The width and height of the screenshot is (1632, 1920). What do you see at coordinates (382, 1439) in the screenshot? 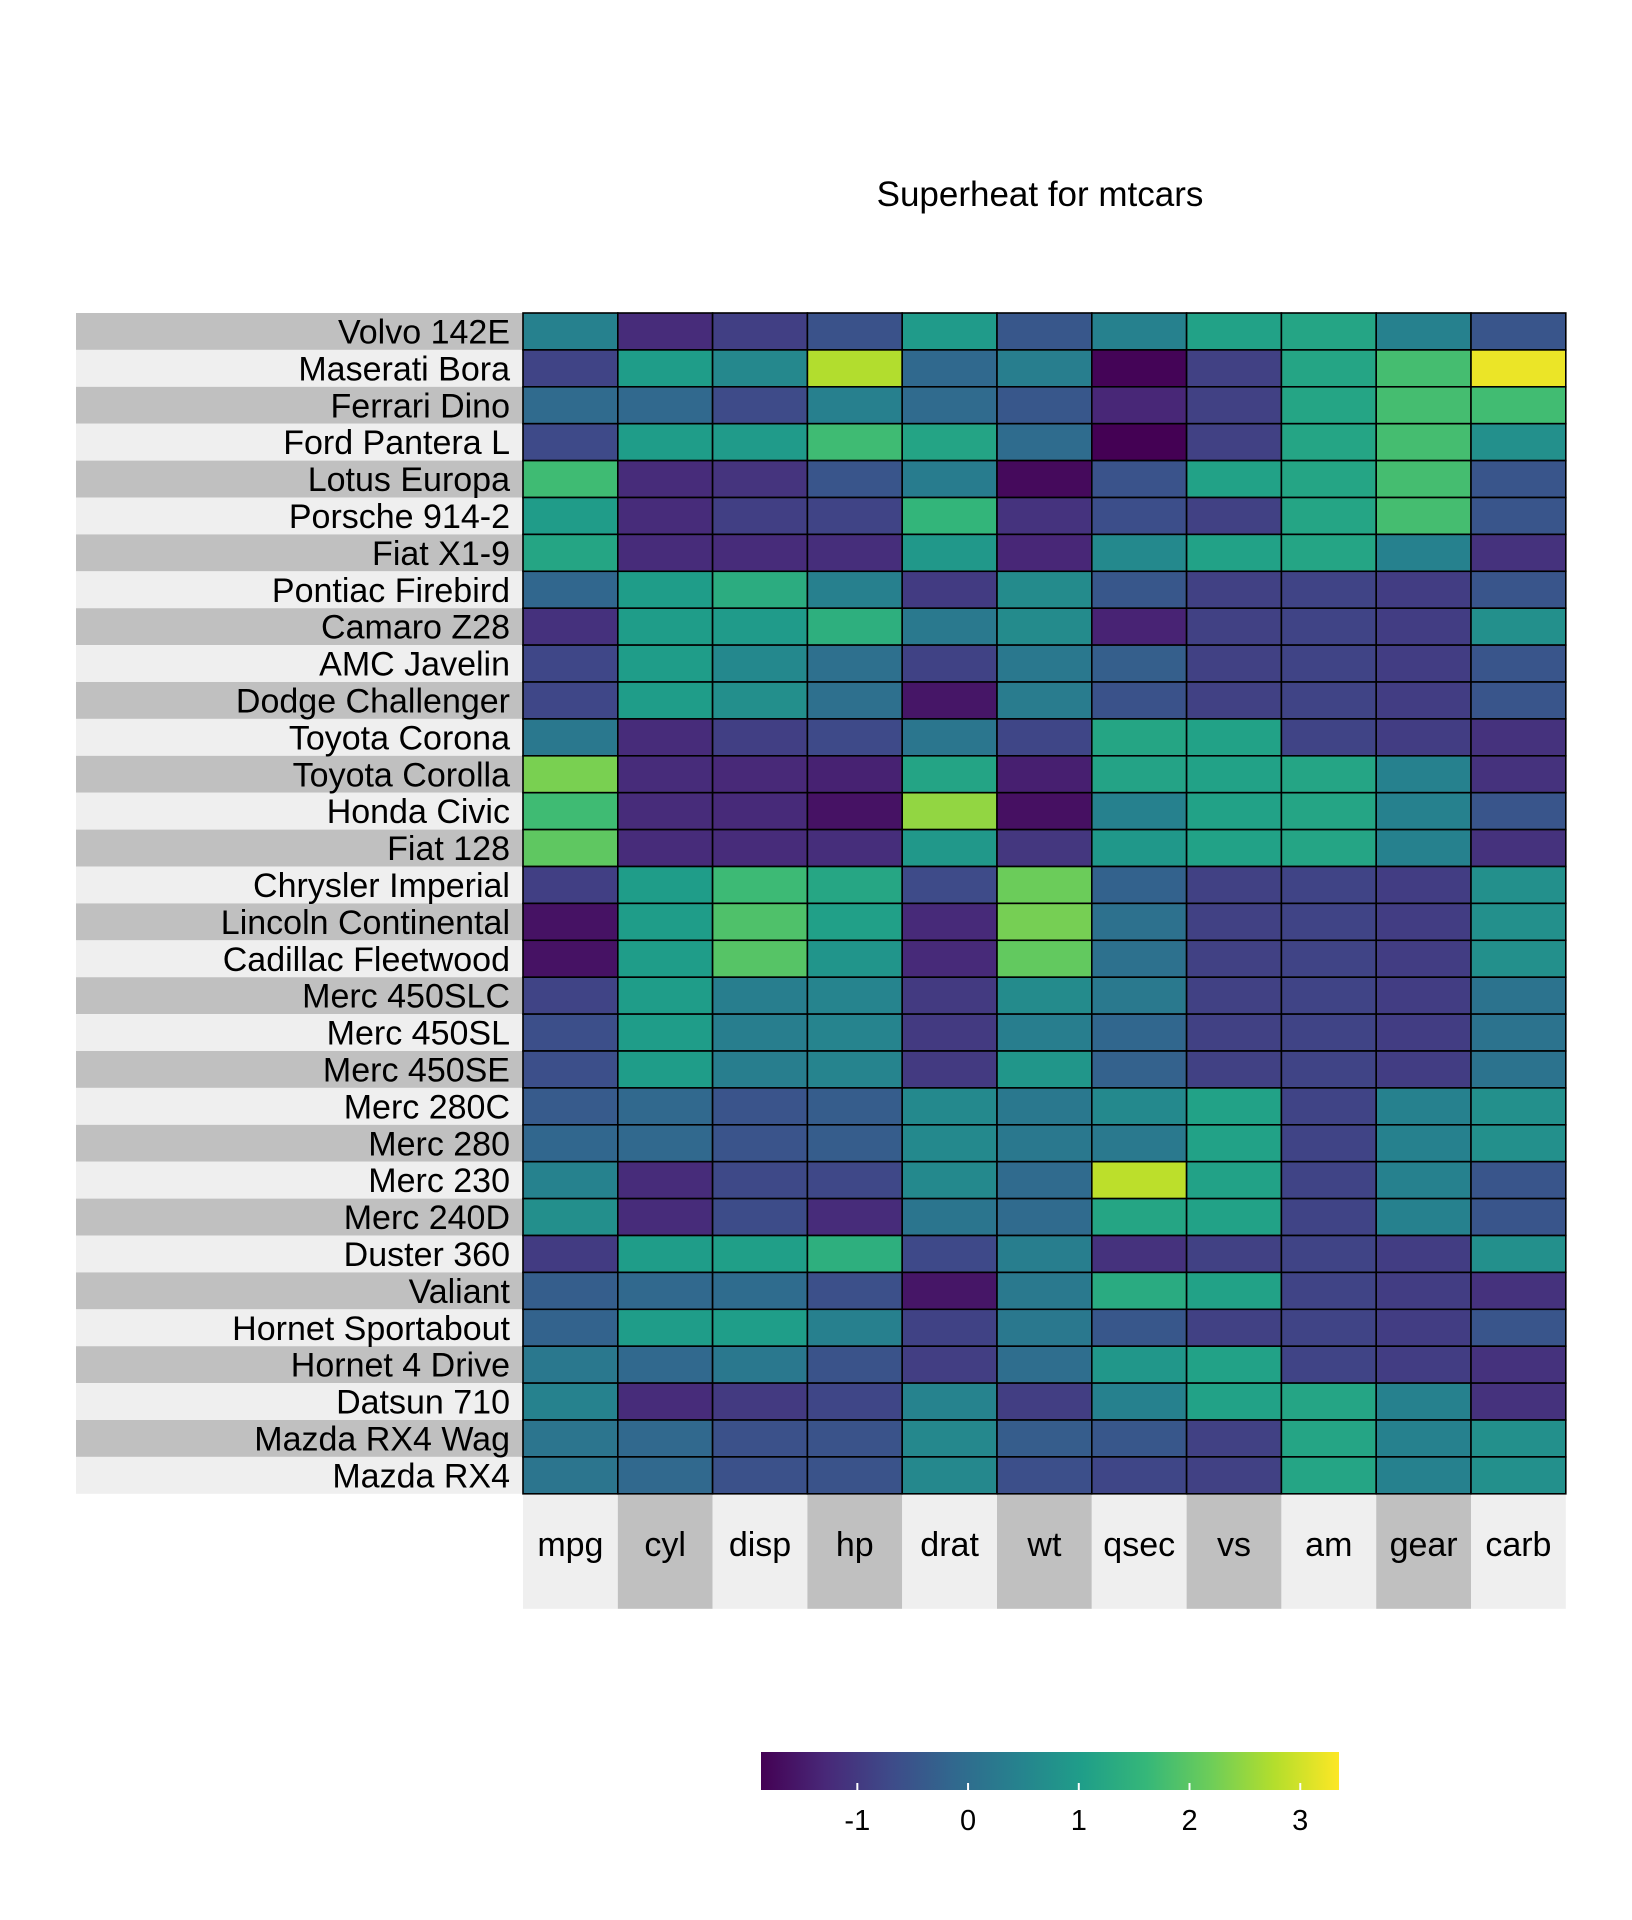
I see `row-label: Mazda RX4 Wag` at bounding box center [382, 1439].